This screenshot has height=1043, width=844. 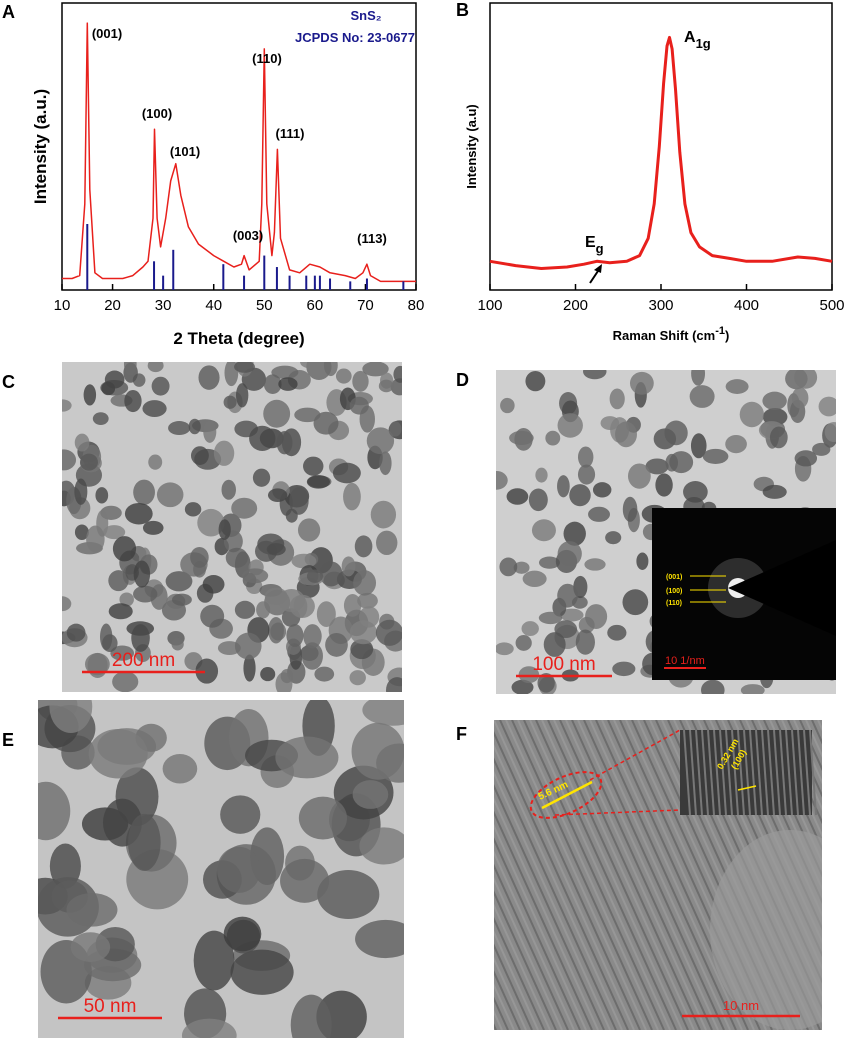 I want to click on measure-arrow, so click(x=747, y=788).